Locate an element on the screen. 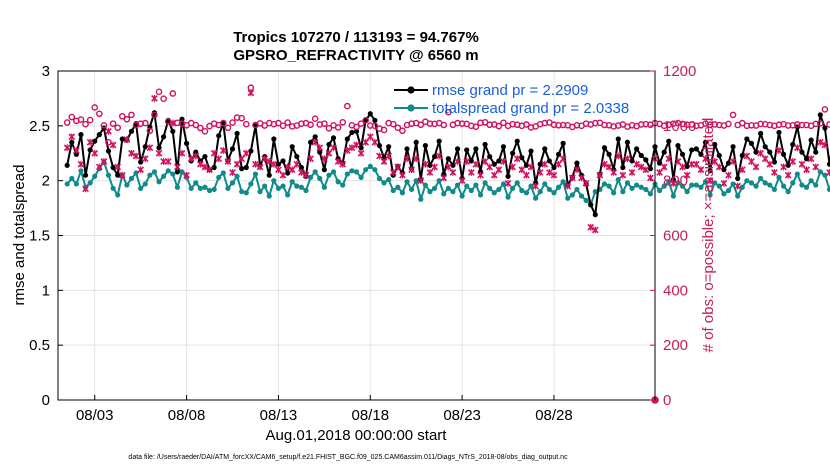  y2-tick-label: 1000 is located at coordinates (679, 126).